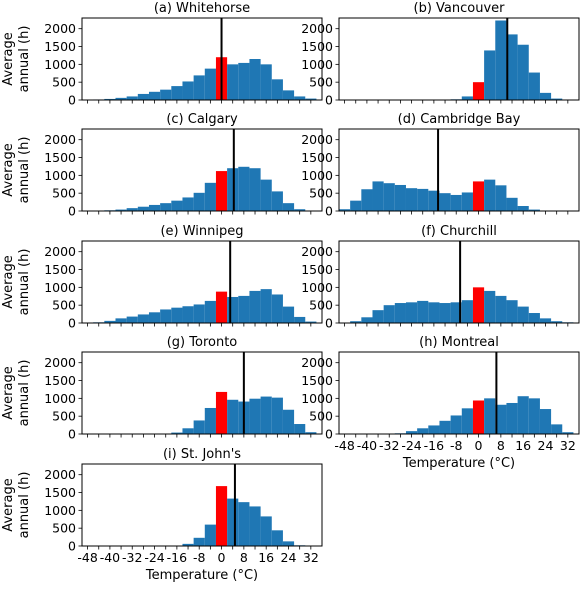 The height and width of the screenshot is (589, 581). What do you see at coordinates (177, 557) in the screenshot?
I see `x-tick-label: -16` at bounding box center [177, 557].